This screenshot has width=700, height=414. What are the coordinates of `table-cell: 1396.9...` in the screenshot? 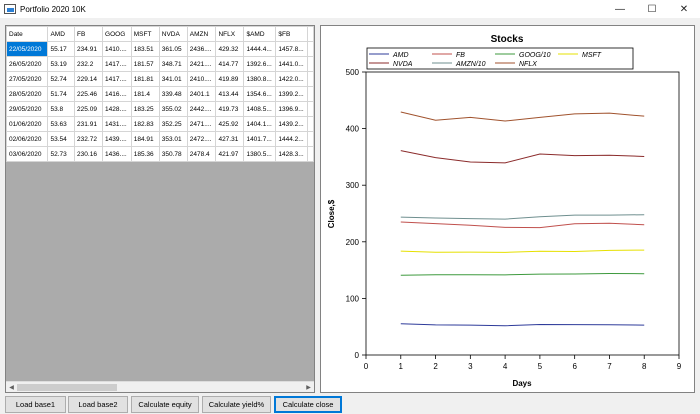 It's located at (292, 109).